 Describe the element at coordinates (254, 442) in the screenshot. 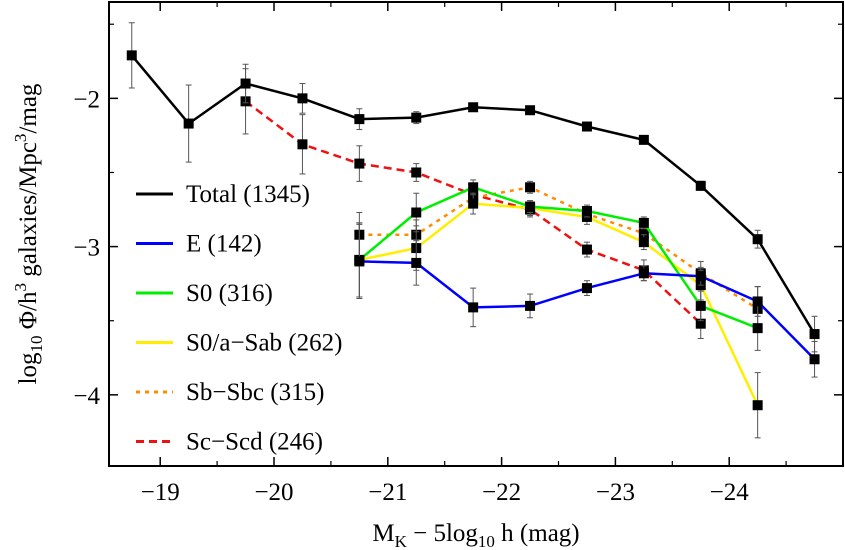

I see `legend-label: Sc−Scd (246)` at that location.